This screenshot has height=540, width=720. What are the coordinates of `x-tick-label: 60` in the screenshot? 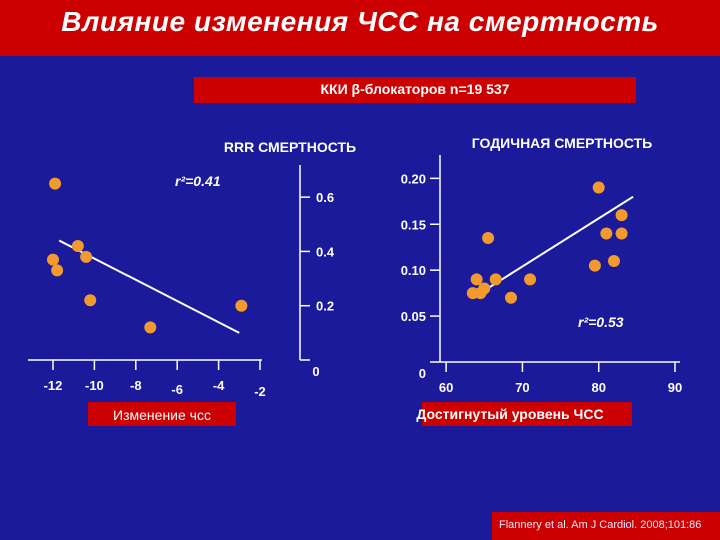 It's located at (446, 387).